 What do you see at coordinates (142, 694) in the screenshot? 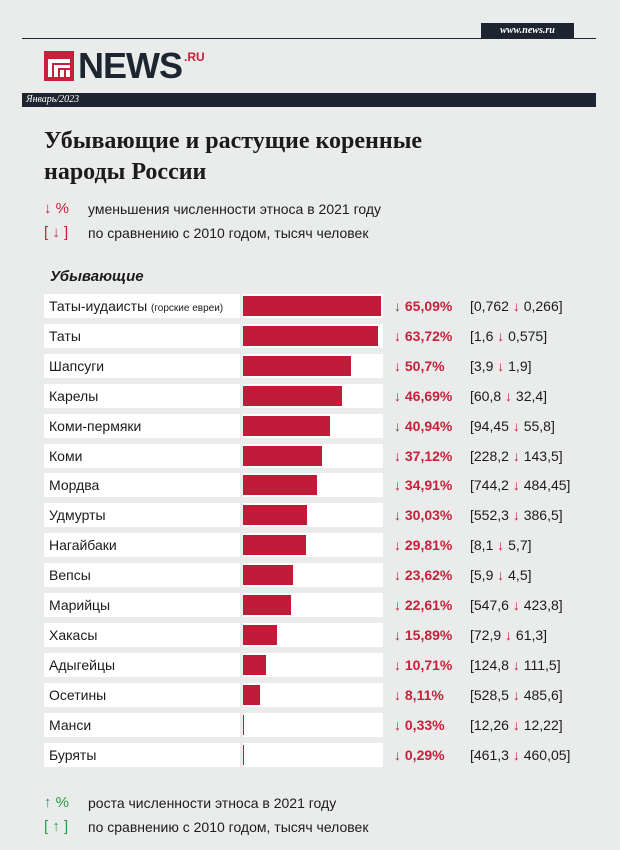
I see `row-label-box: Осетины` at bounding box center [142, 694].